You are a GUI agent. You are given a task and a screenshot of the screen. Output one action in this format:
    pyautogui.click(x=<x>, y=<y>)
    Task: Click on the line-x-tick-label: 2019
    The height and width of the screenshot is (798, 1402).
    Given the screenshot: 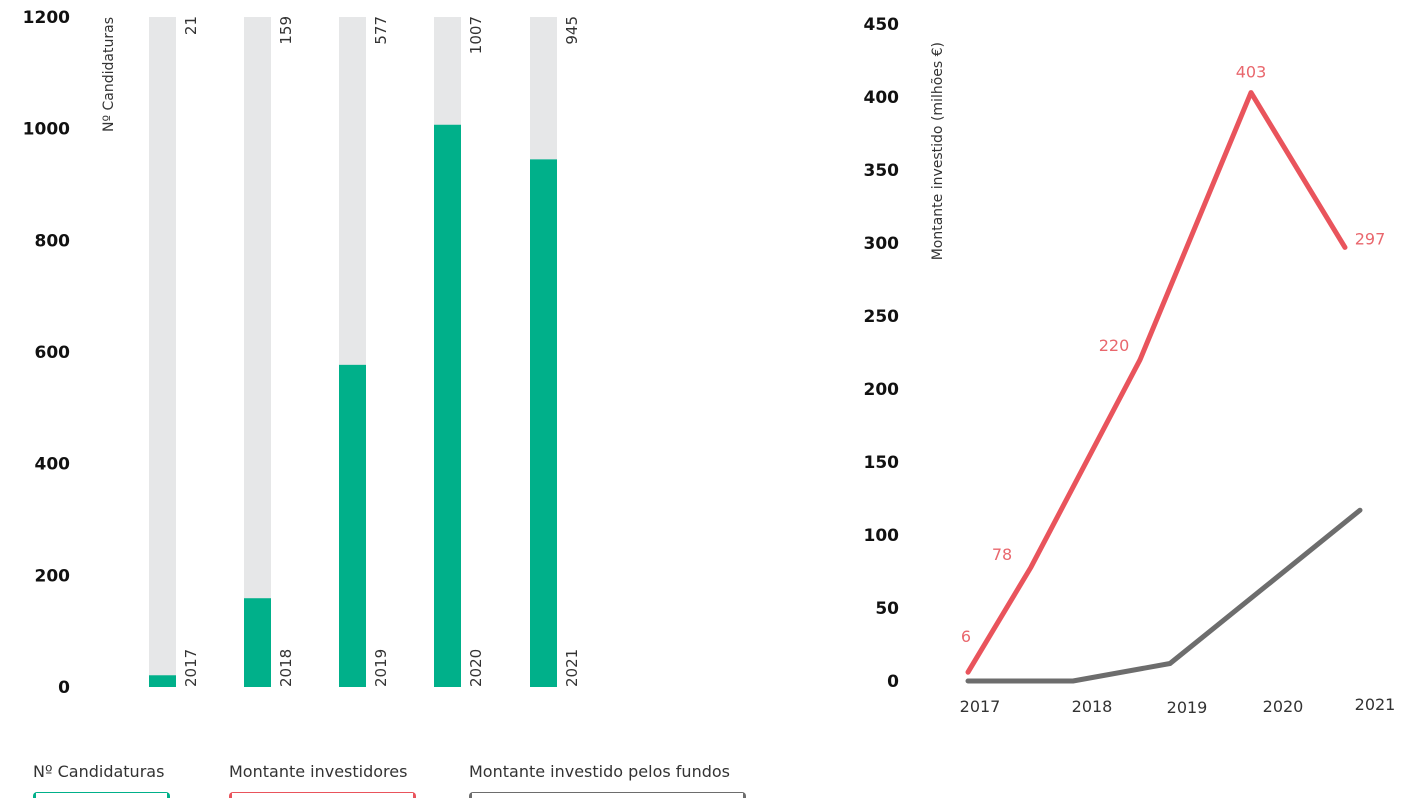 What is the action you would take?
    pyautogui.click(x=1187, y=707)
    